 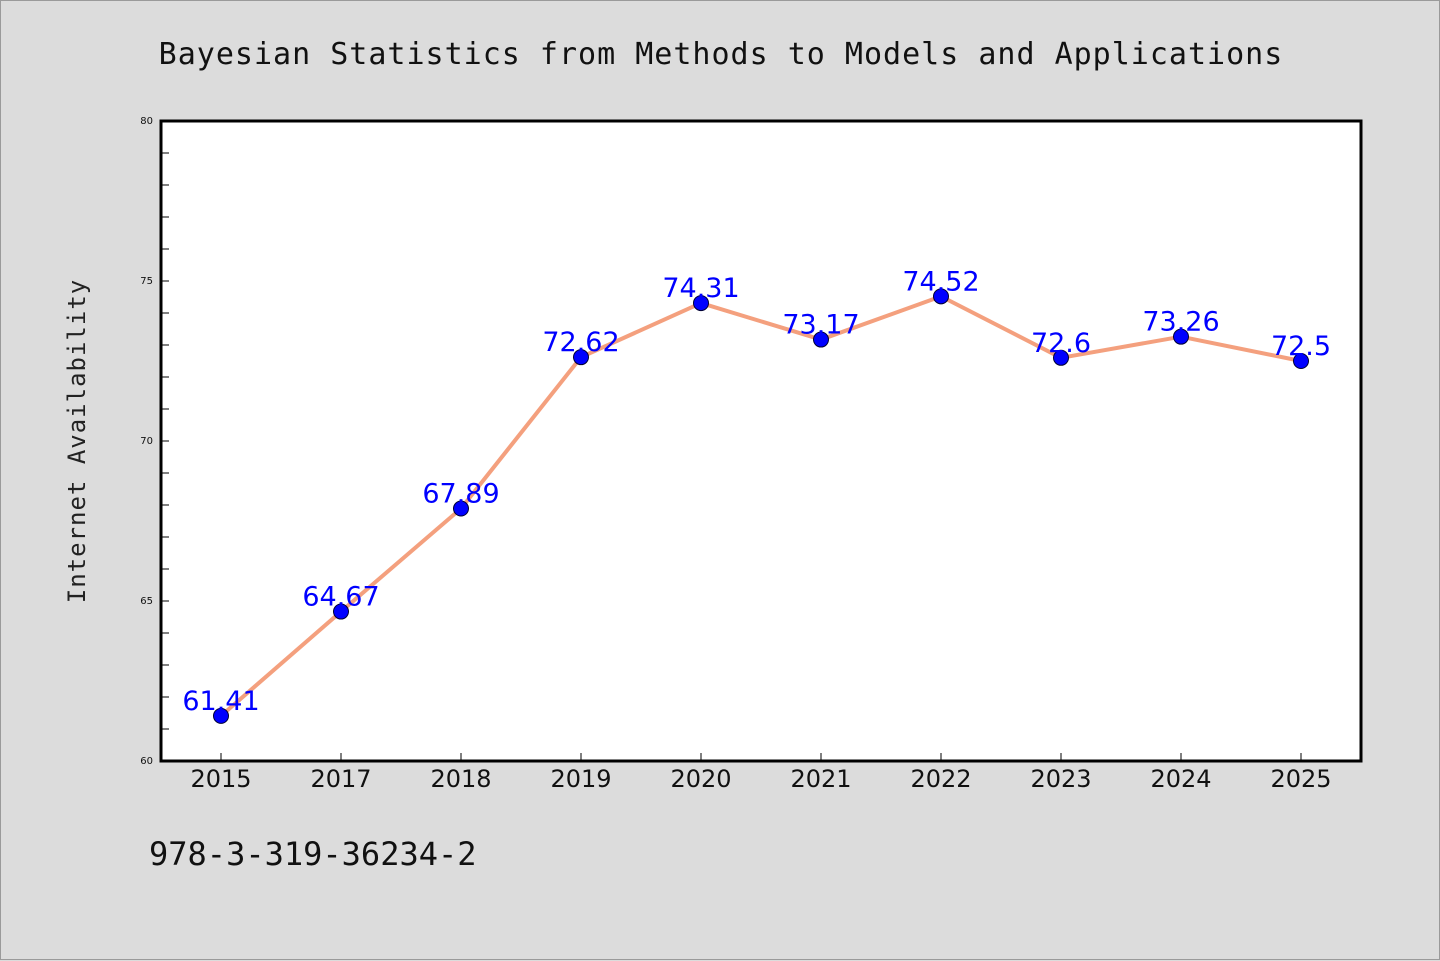 What do you see at coordinates (820, 325) in the screenshot?
I see `data-label: 73.17` at bounding box center [820, 325].